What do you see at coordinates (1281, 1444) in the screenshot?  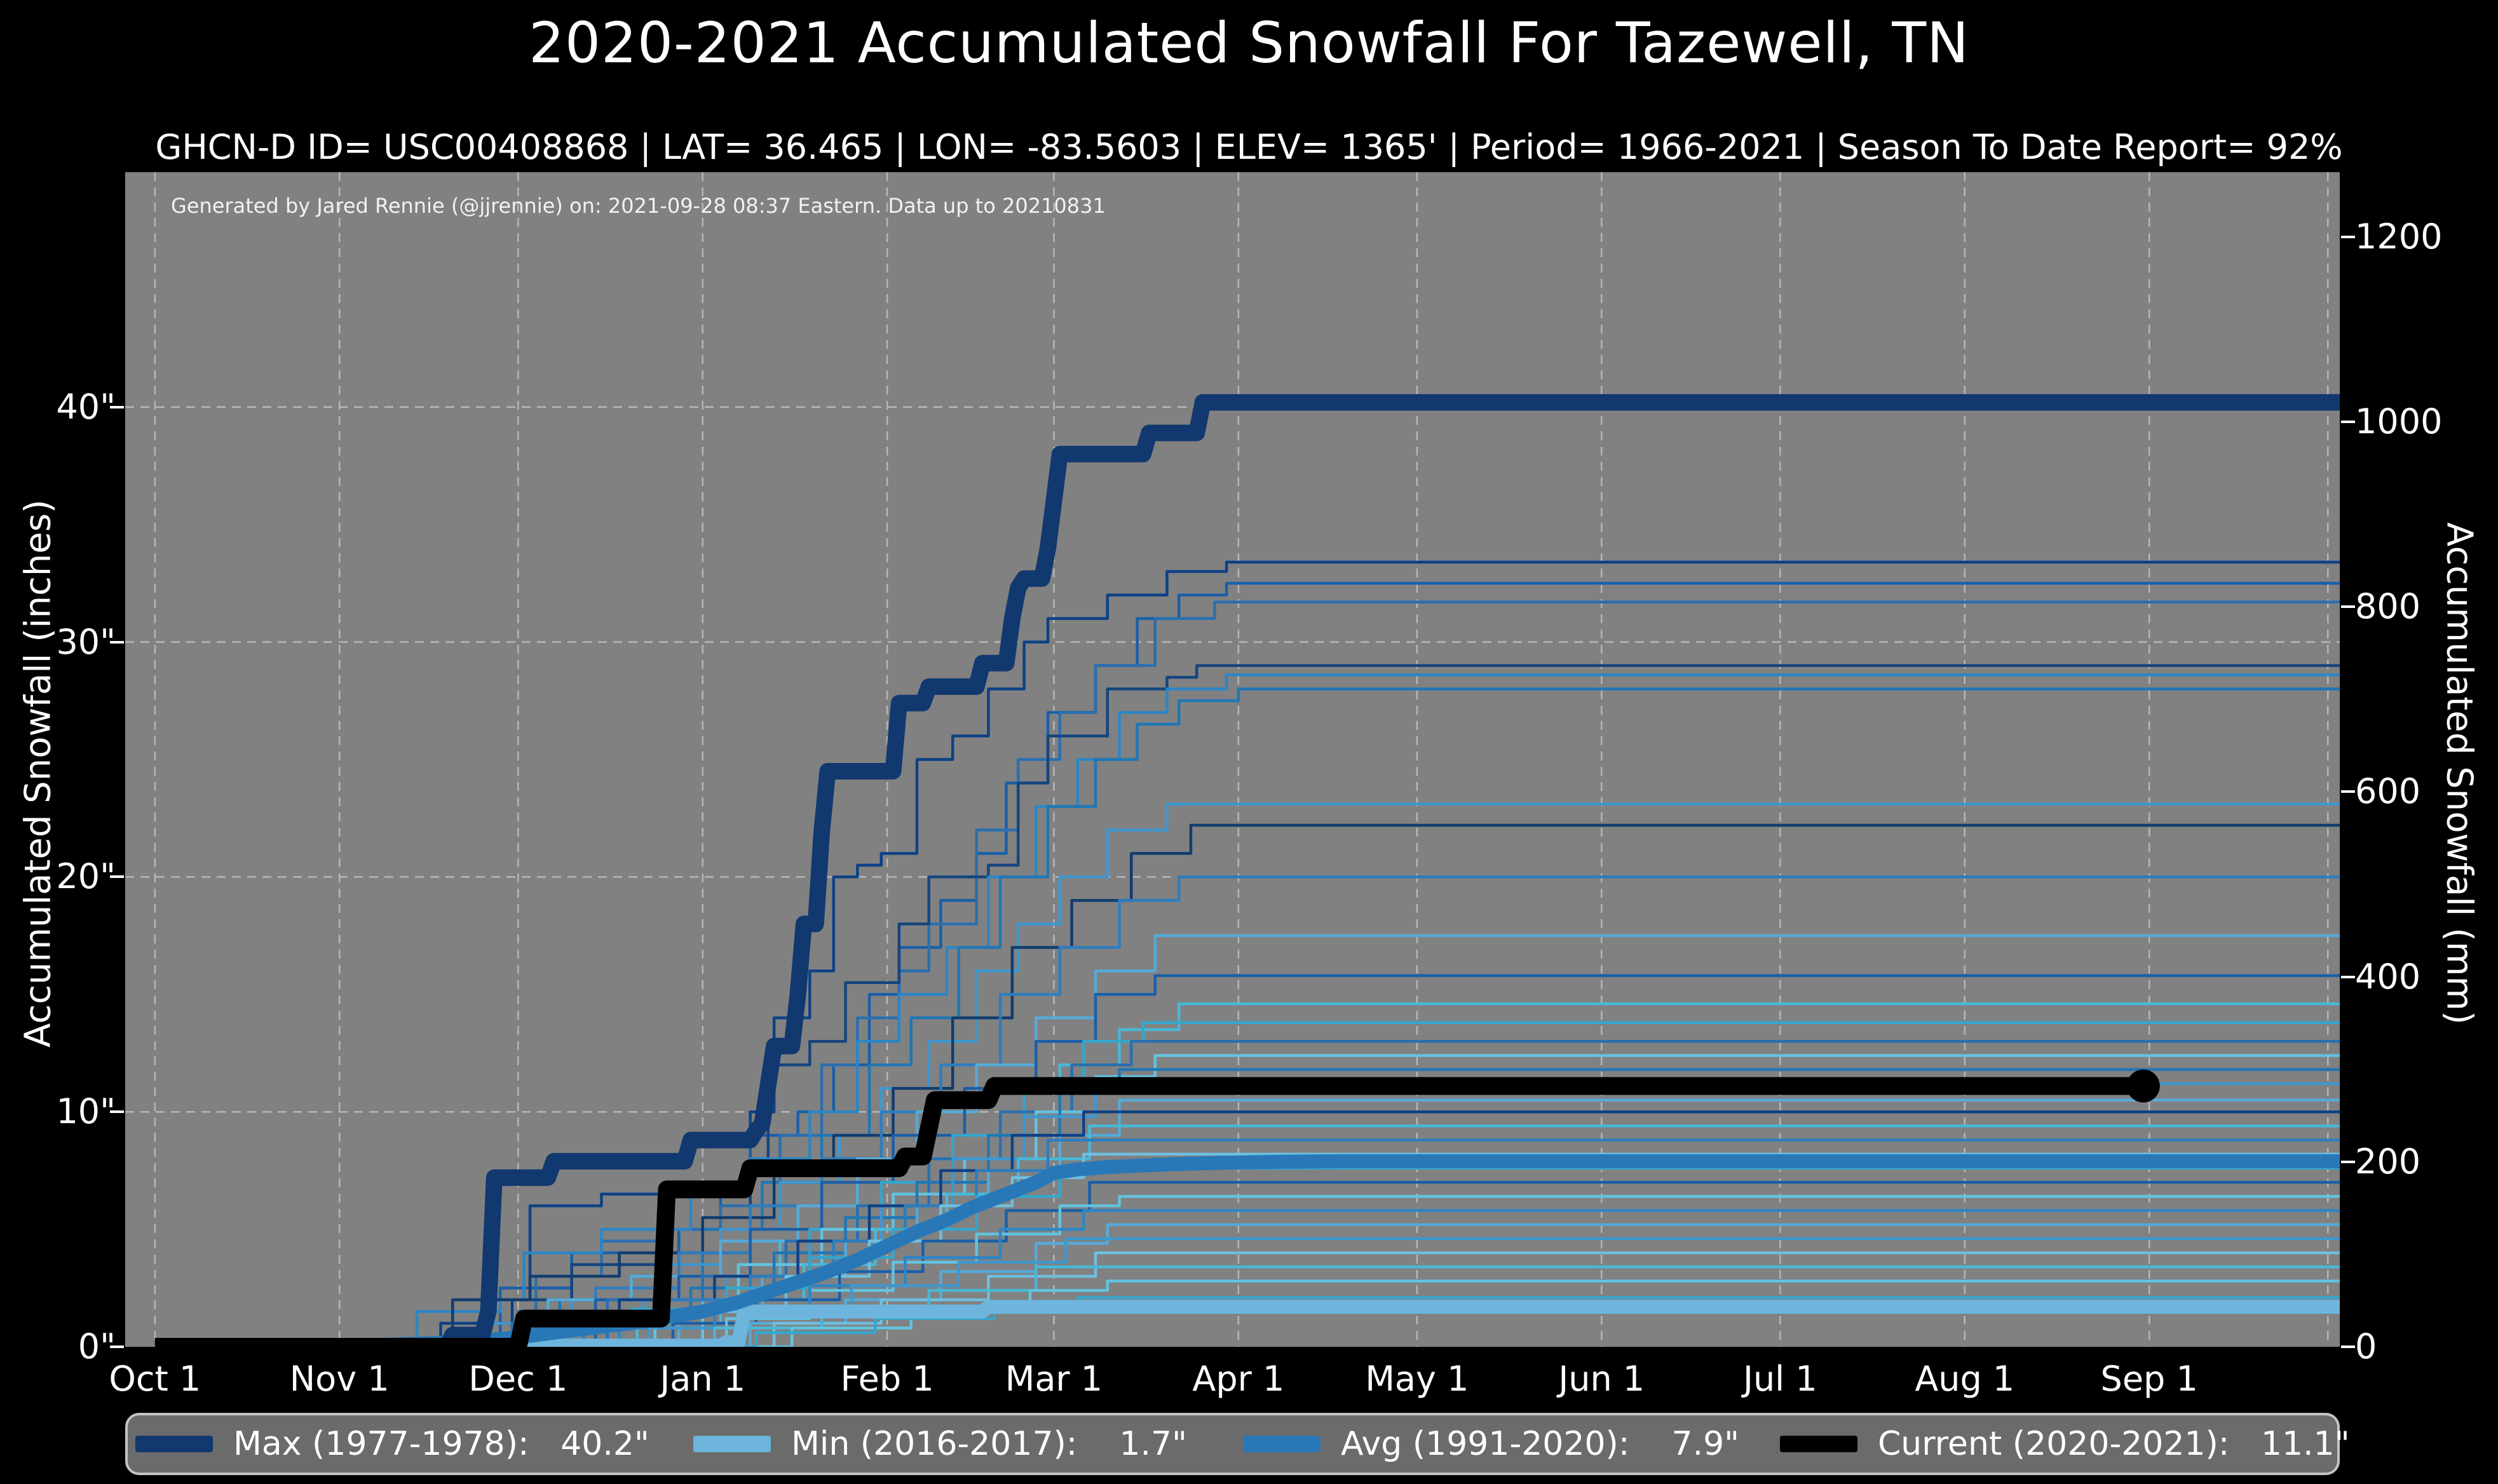 I see `avg-line-swatch` at bounding box center [1281, 1444].